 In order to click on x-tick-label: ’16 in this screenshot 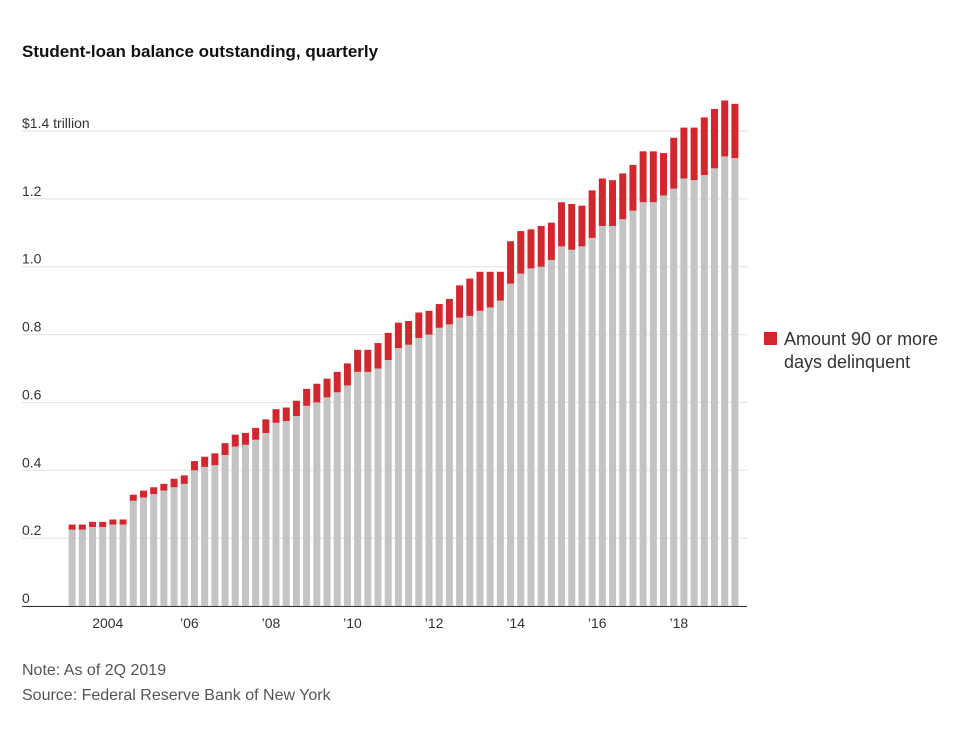, I will do `click(597, 623)`.